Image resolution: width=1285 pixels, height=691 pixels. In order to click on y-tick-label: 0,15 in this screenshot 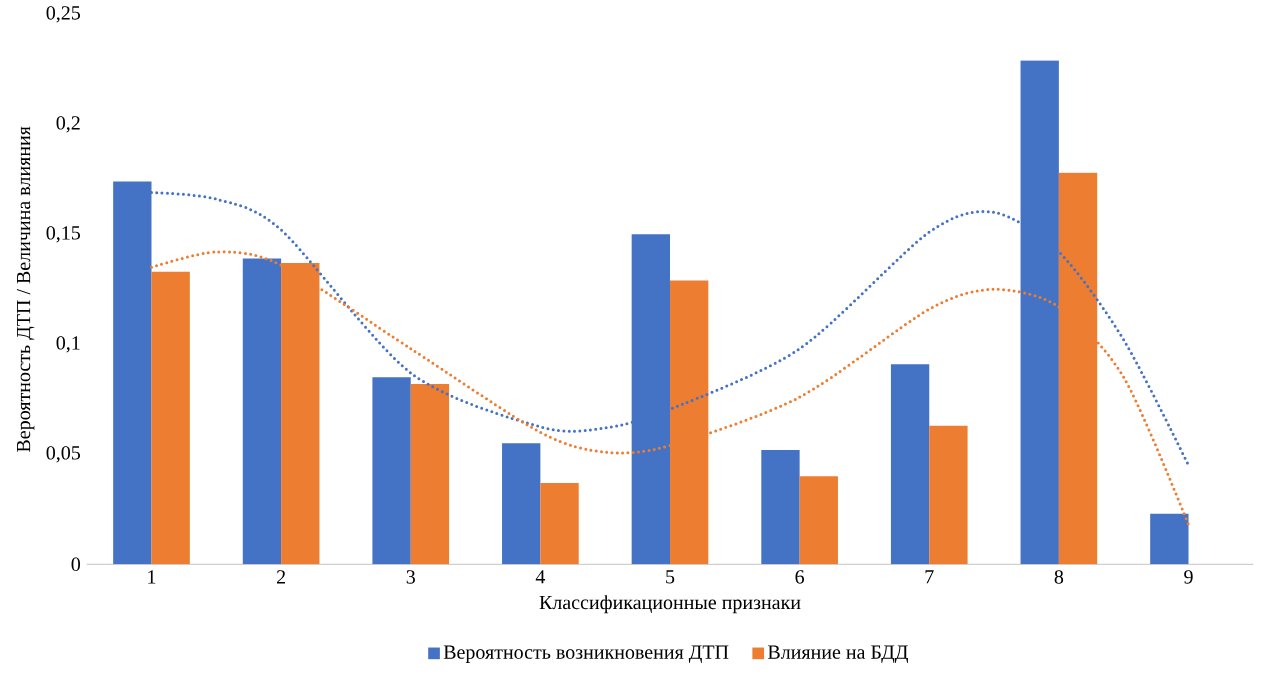, I will do `click(63, 234)`.